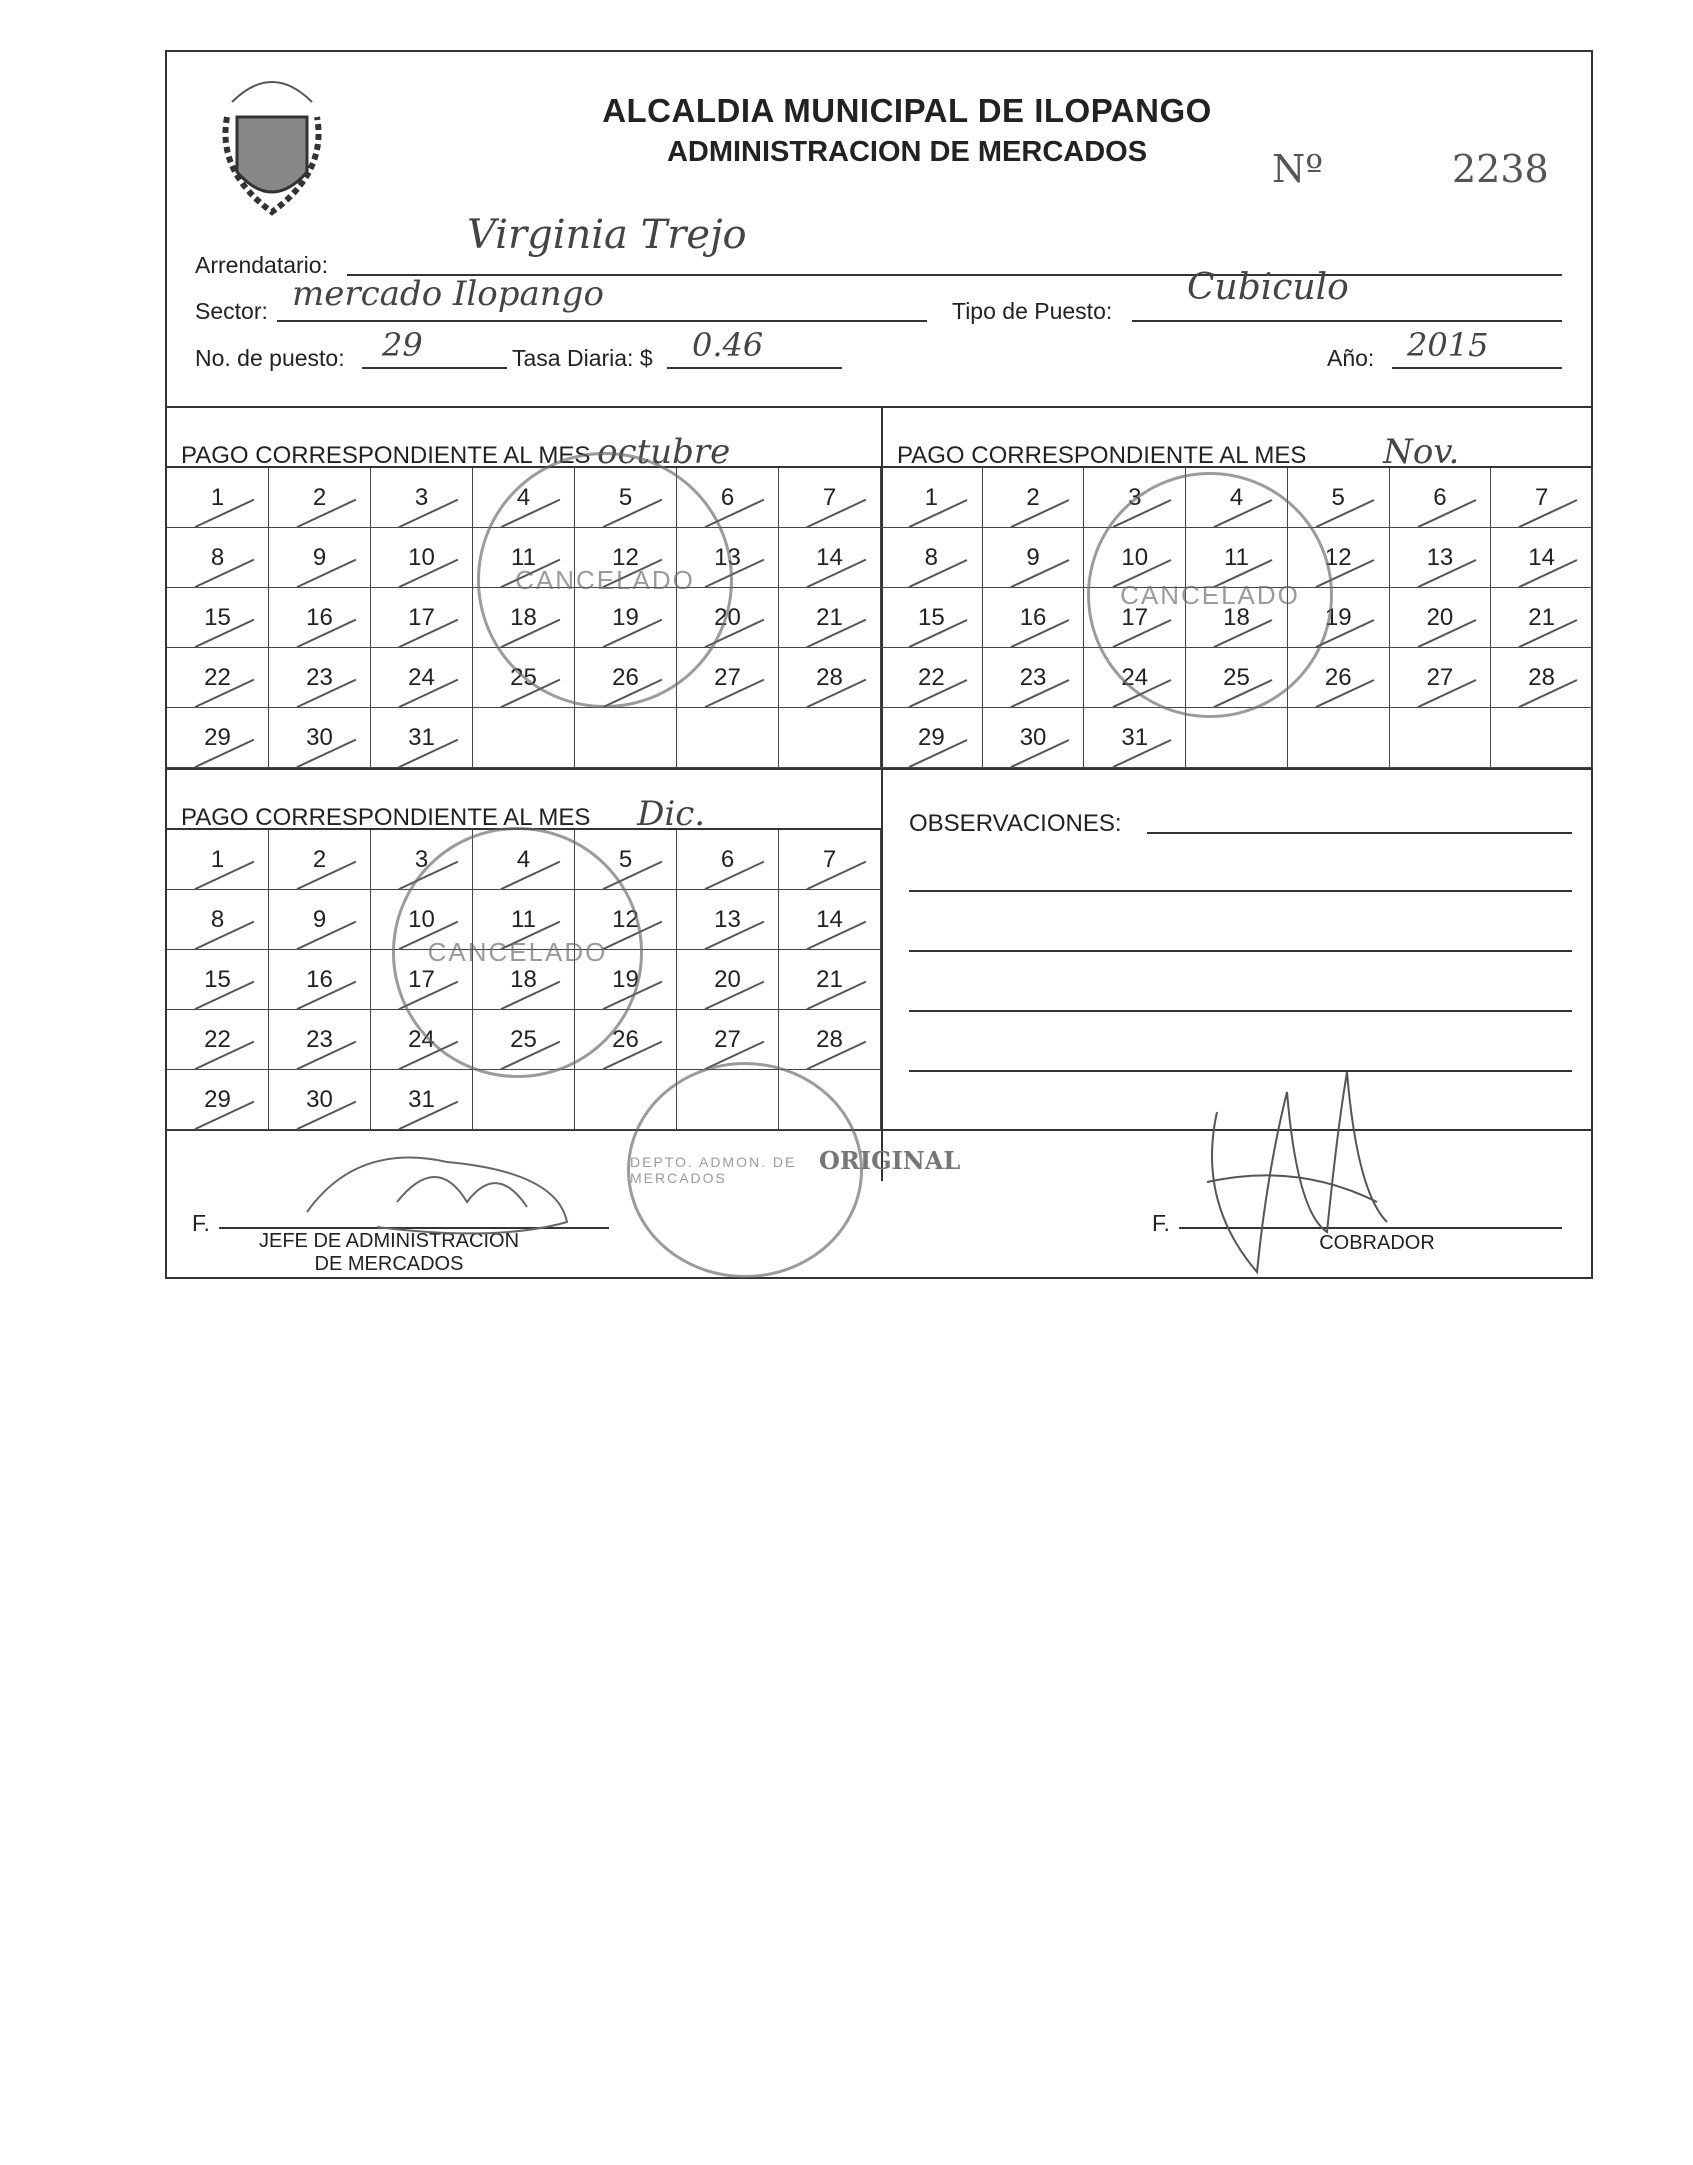 Image resolution: width=1693 pixels, height=2165 pixels. What do you see at coordinates (1500, 169) in the screenshot?
I see `form-number: 2238` at bounding box center [1500, 169].